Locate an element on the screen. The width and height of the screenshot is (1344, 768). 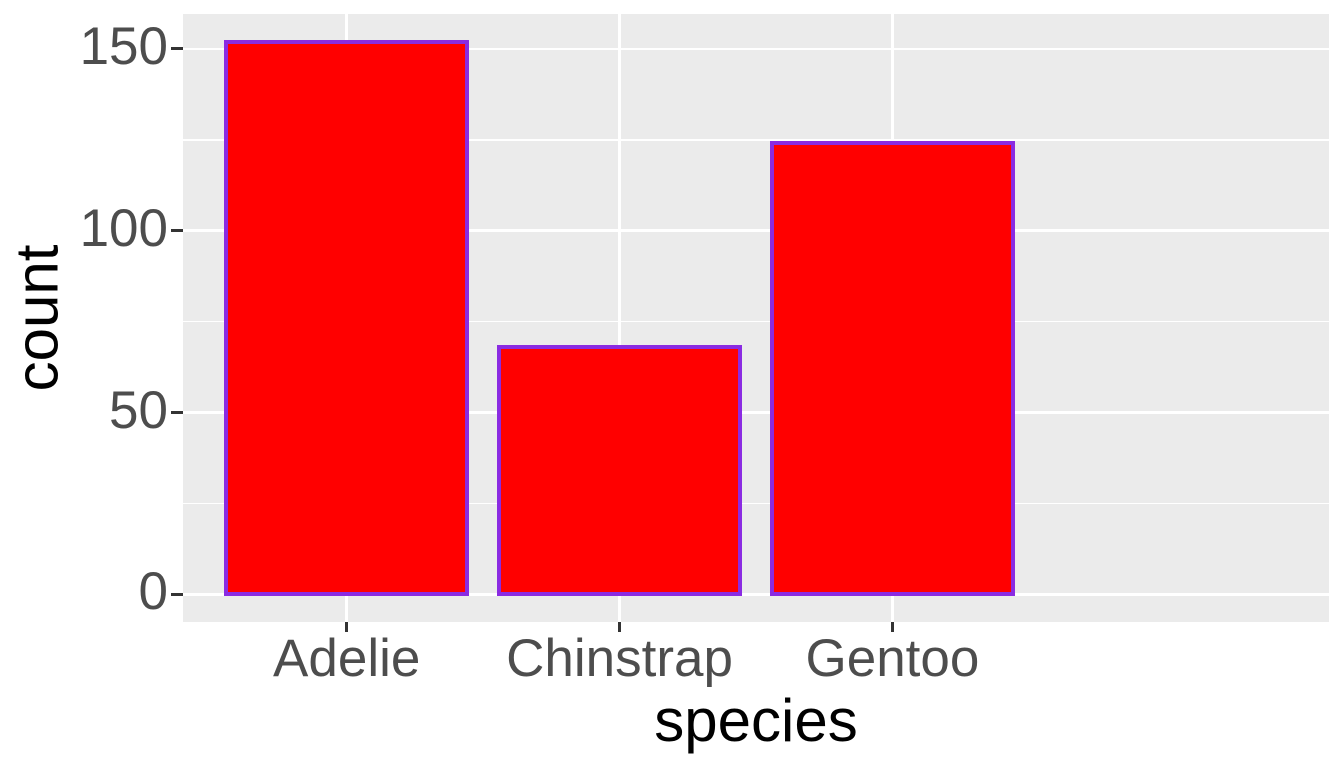
x-axis-title: species is located at coordinates (756, 720).